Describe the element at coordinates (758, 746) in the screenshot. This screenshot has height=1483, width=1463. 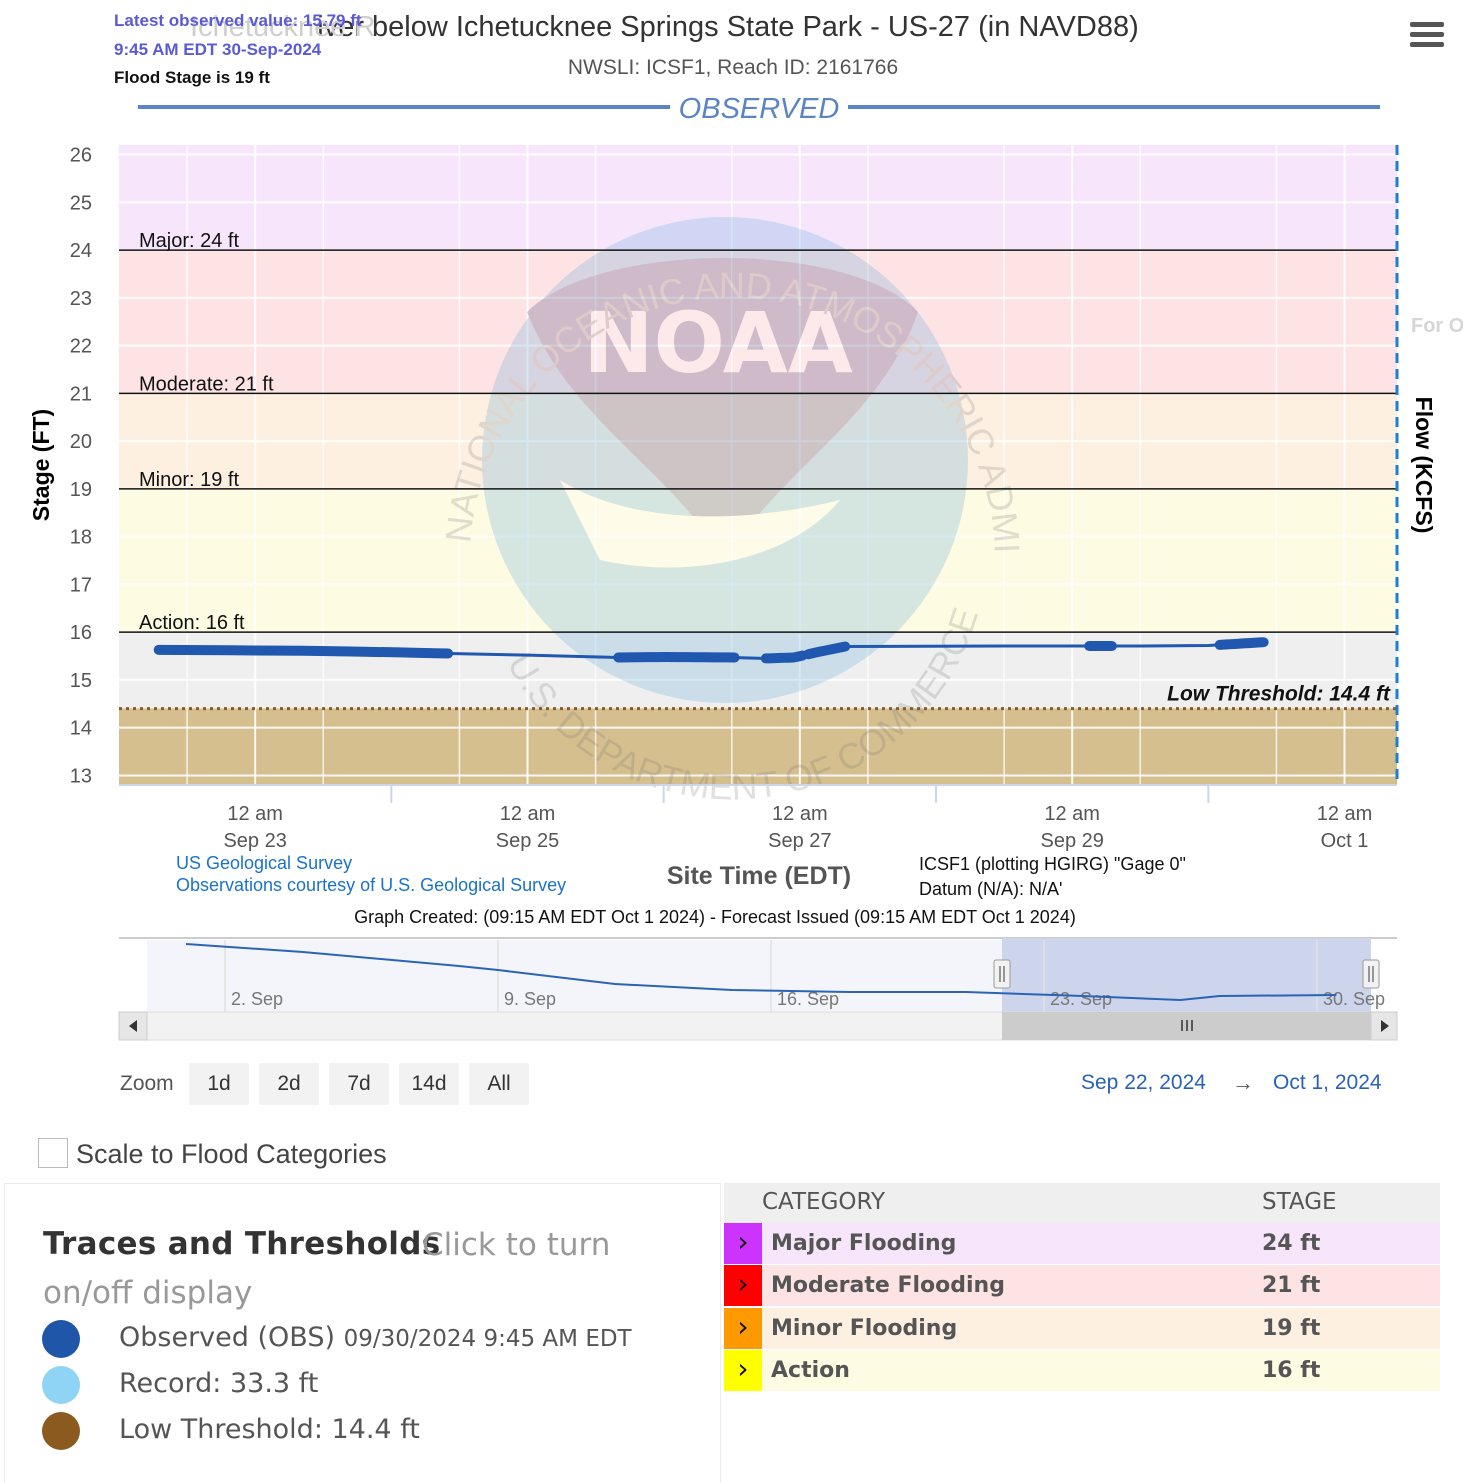
I see `band-low` at that location.